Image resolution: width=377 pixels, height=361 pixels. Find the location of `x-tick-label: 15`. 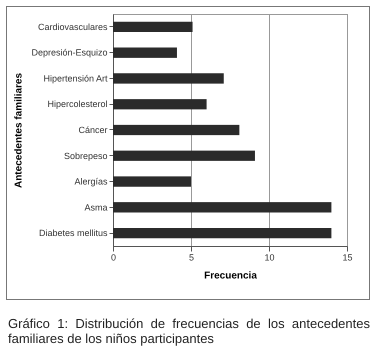

x-tick-label: 15 is located at coordinates (347, 257).